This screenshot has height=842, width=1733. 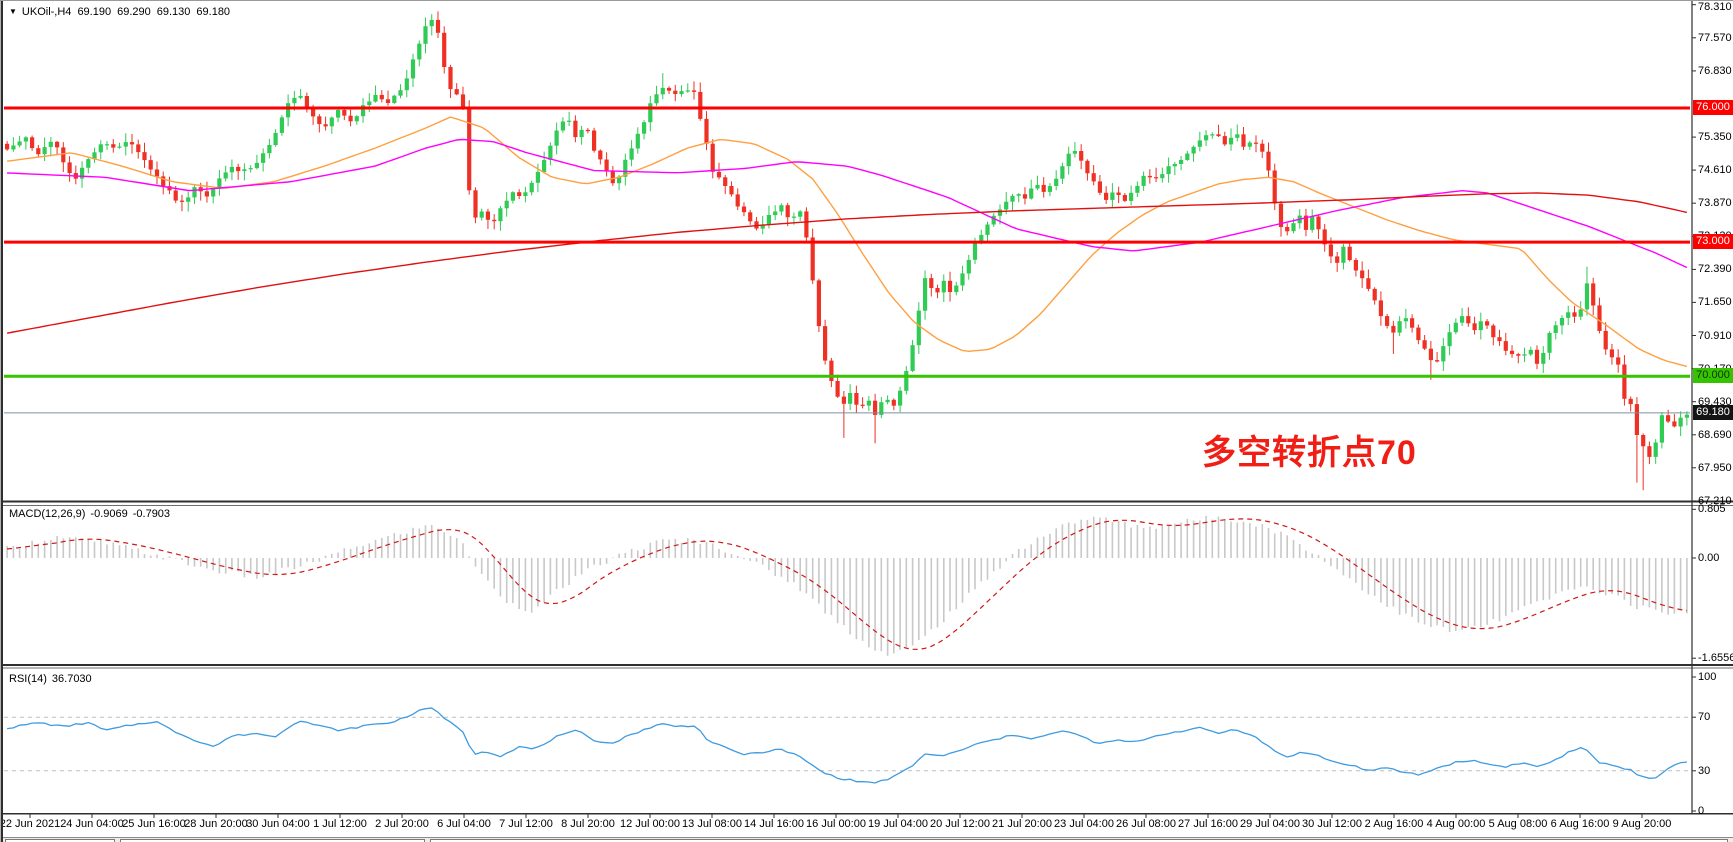 I want to click on quote-bar: ▼ UKOil-,H4 69.190 69.290 69.130 69.180, so click(x=119, y=12).